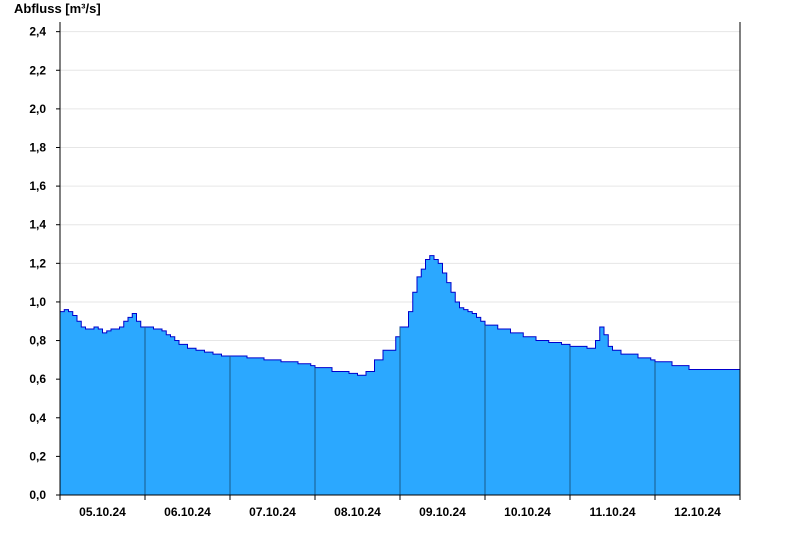  I want to click on y-tick-label: 0,0, so click(37, 495).